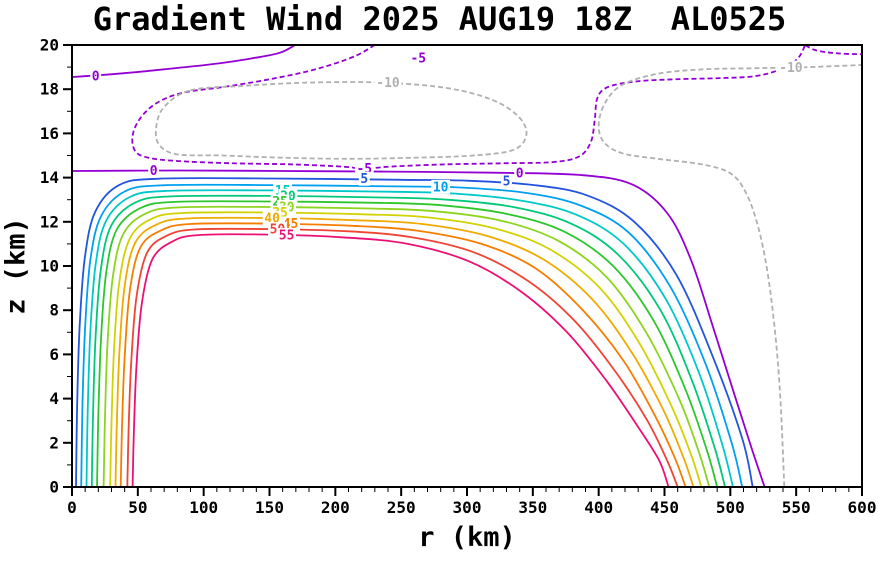 Image resolution: width=879 pixels, height=561 pixels. Describe the element at coordinates (16, 266) in the screenshot. I see `y-axis-label: z (km)` at that location.